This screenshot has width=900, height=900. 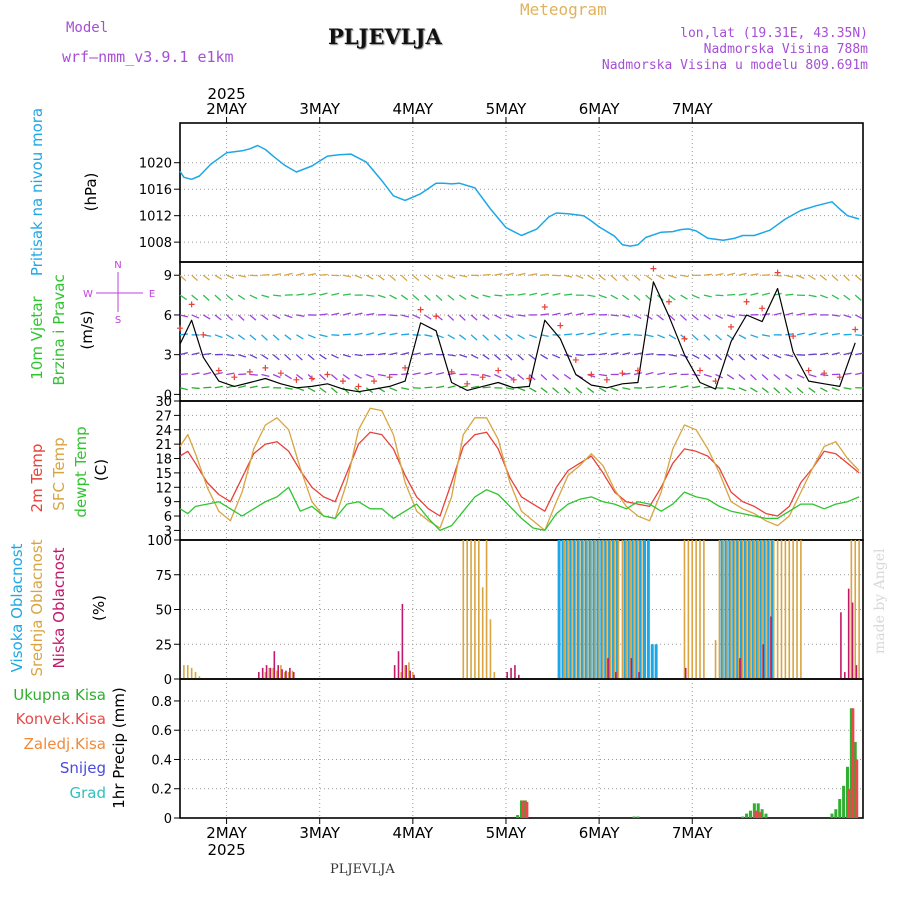 What do you see at coordinates (163, 488) in the screenshot?
I see `ytick-label-temperature-3: 12` at bounding box center [163, 488].